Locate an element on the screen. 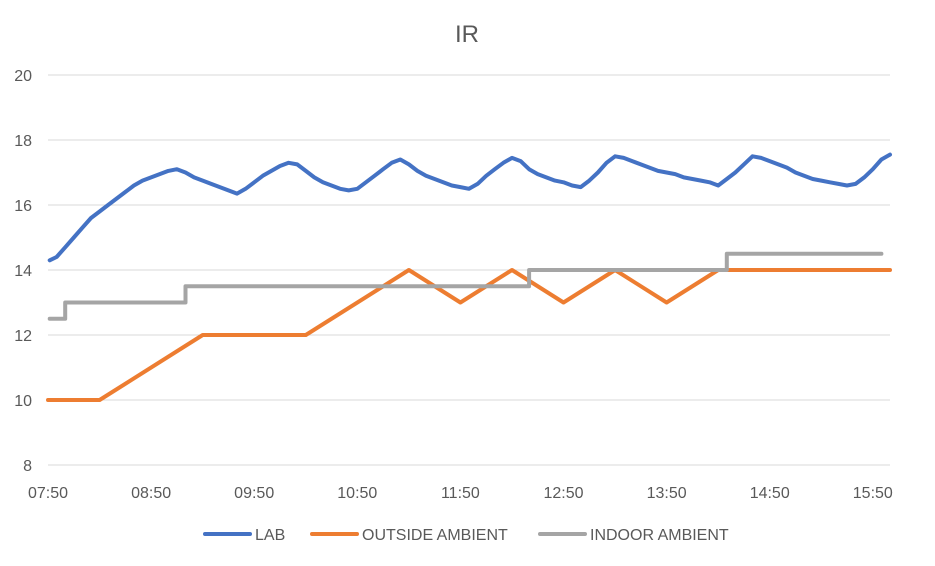 The height and width of the screenshot is (566, 935). x-tick-label: 11:50 is located at coordinates (460, 493).